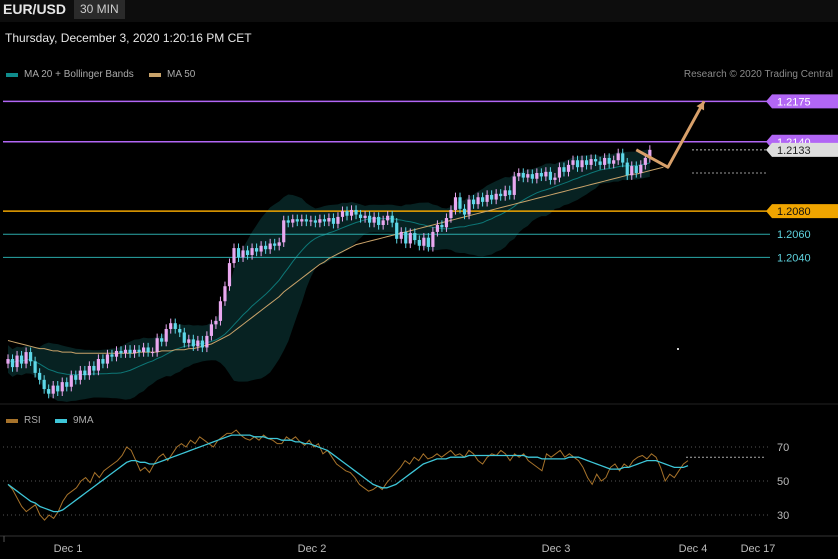 Image resolution: width=838 pixels, height=559 pixels. What do you see at coordinates (783, 448) in the screenshot?
I see `rsi-tick-label: 70` at bounding box center [783, 448].